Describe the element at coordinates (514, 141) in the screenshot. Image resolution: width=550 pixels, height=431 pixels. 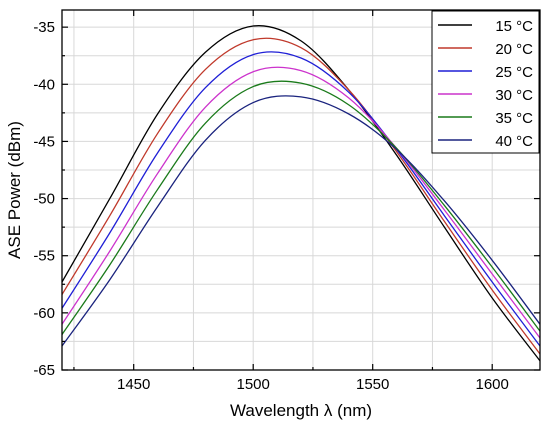
I see `legend-label: 40 °C` at that location.